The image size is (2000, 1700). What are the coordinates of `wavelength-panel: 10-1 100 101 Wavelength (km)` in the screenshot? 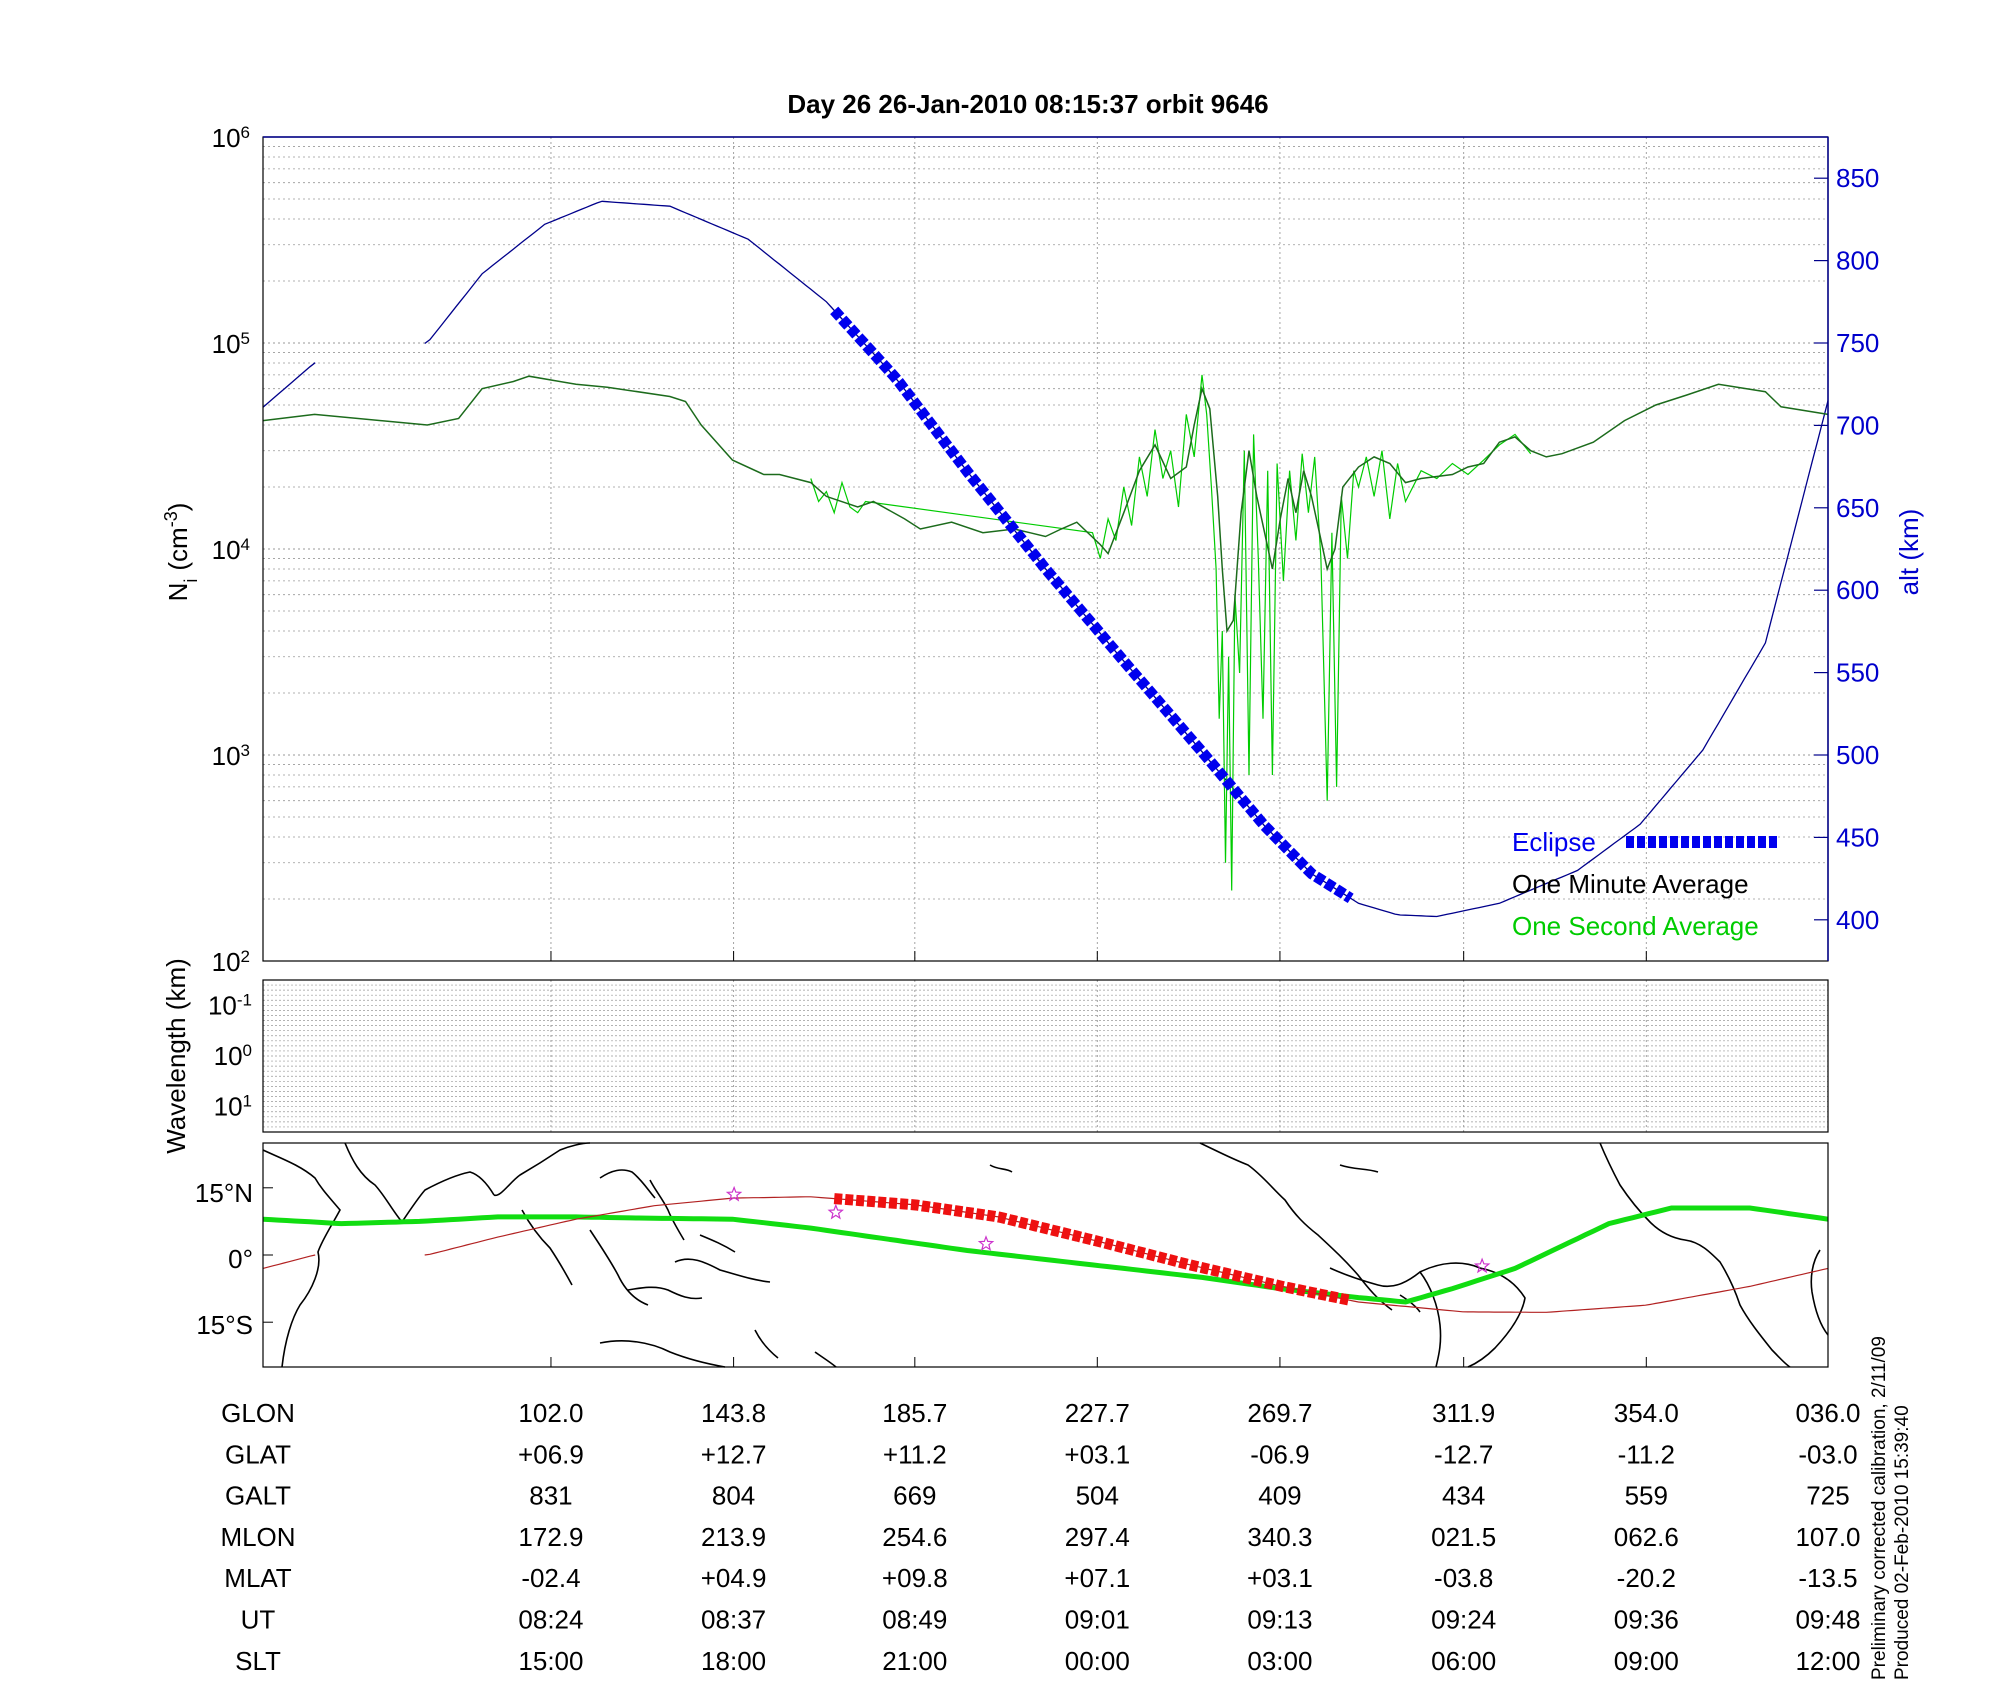 It's located at (995, 1056).